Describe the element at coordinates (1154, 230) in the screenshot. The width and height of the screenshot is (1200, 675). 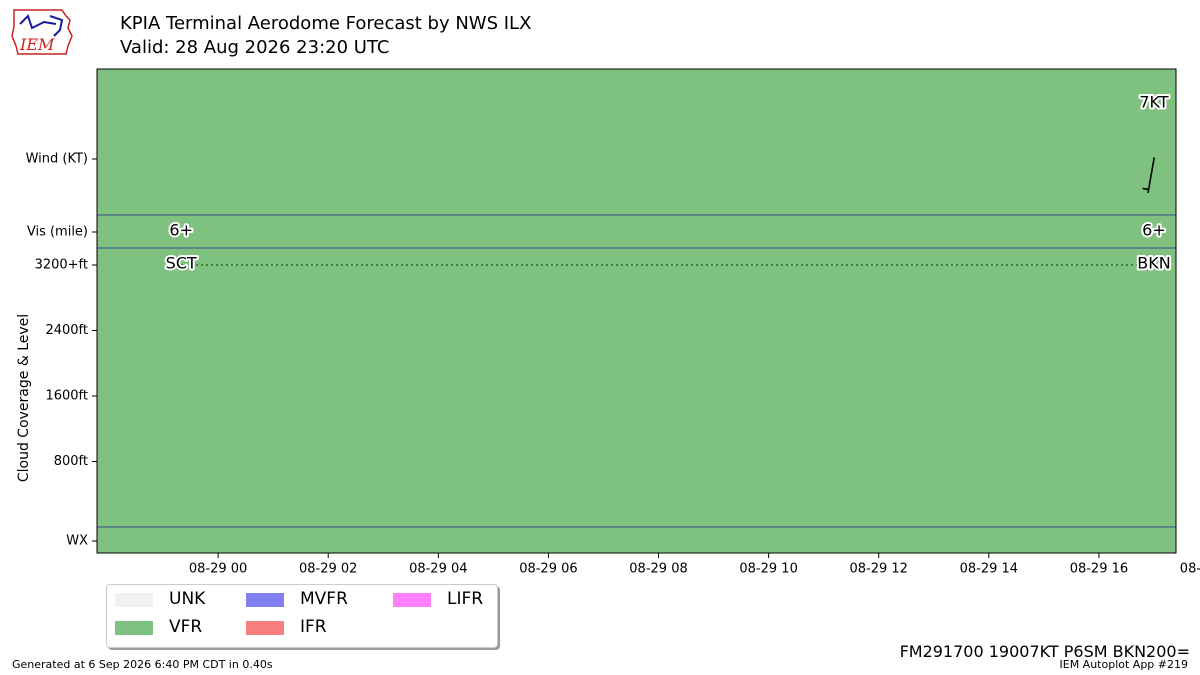
I see `vis-label-1: 6+` at that location.